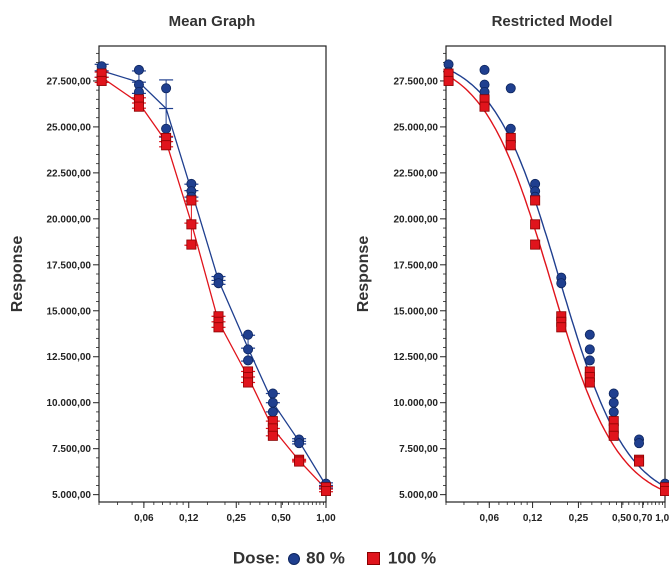 The height and width of the screenshot is (581, 669). I want to click on legend-series-2: 100 %, so click(412, 558).